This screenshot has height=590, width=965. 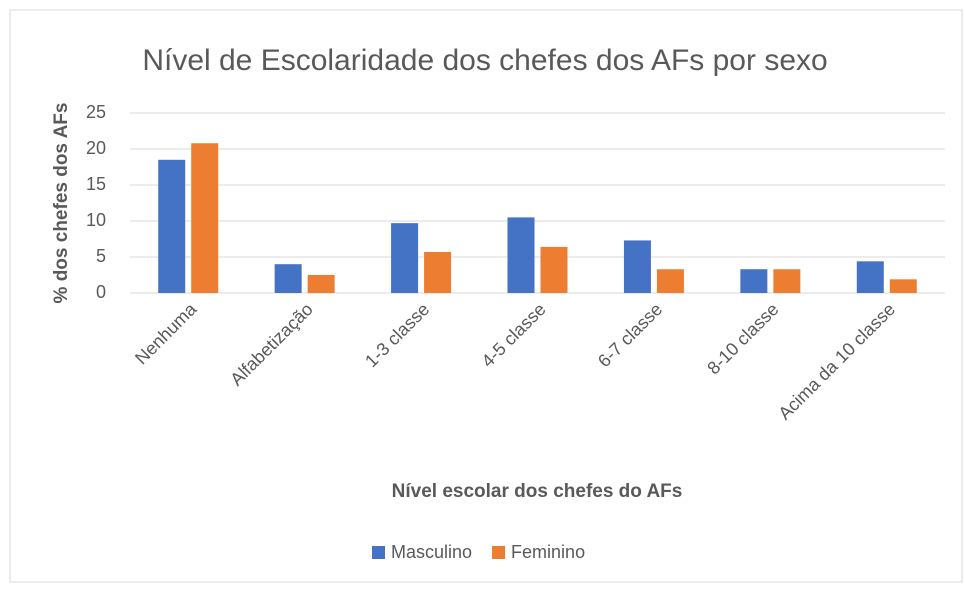 I want to click on y-tick-label: 15, so click(x=96, y=184).